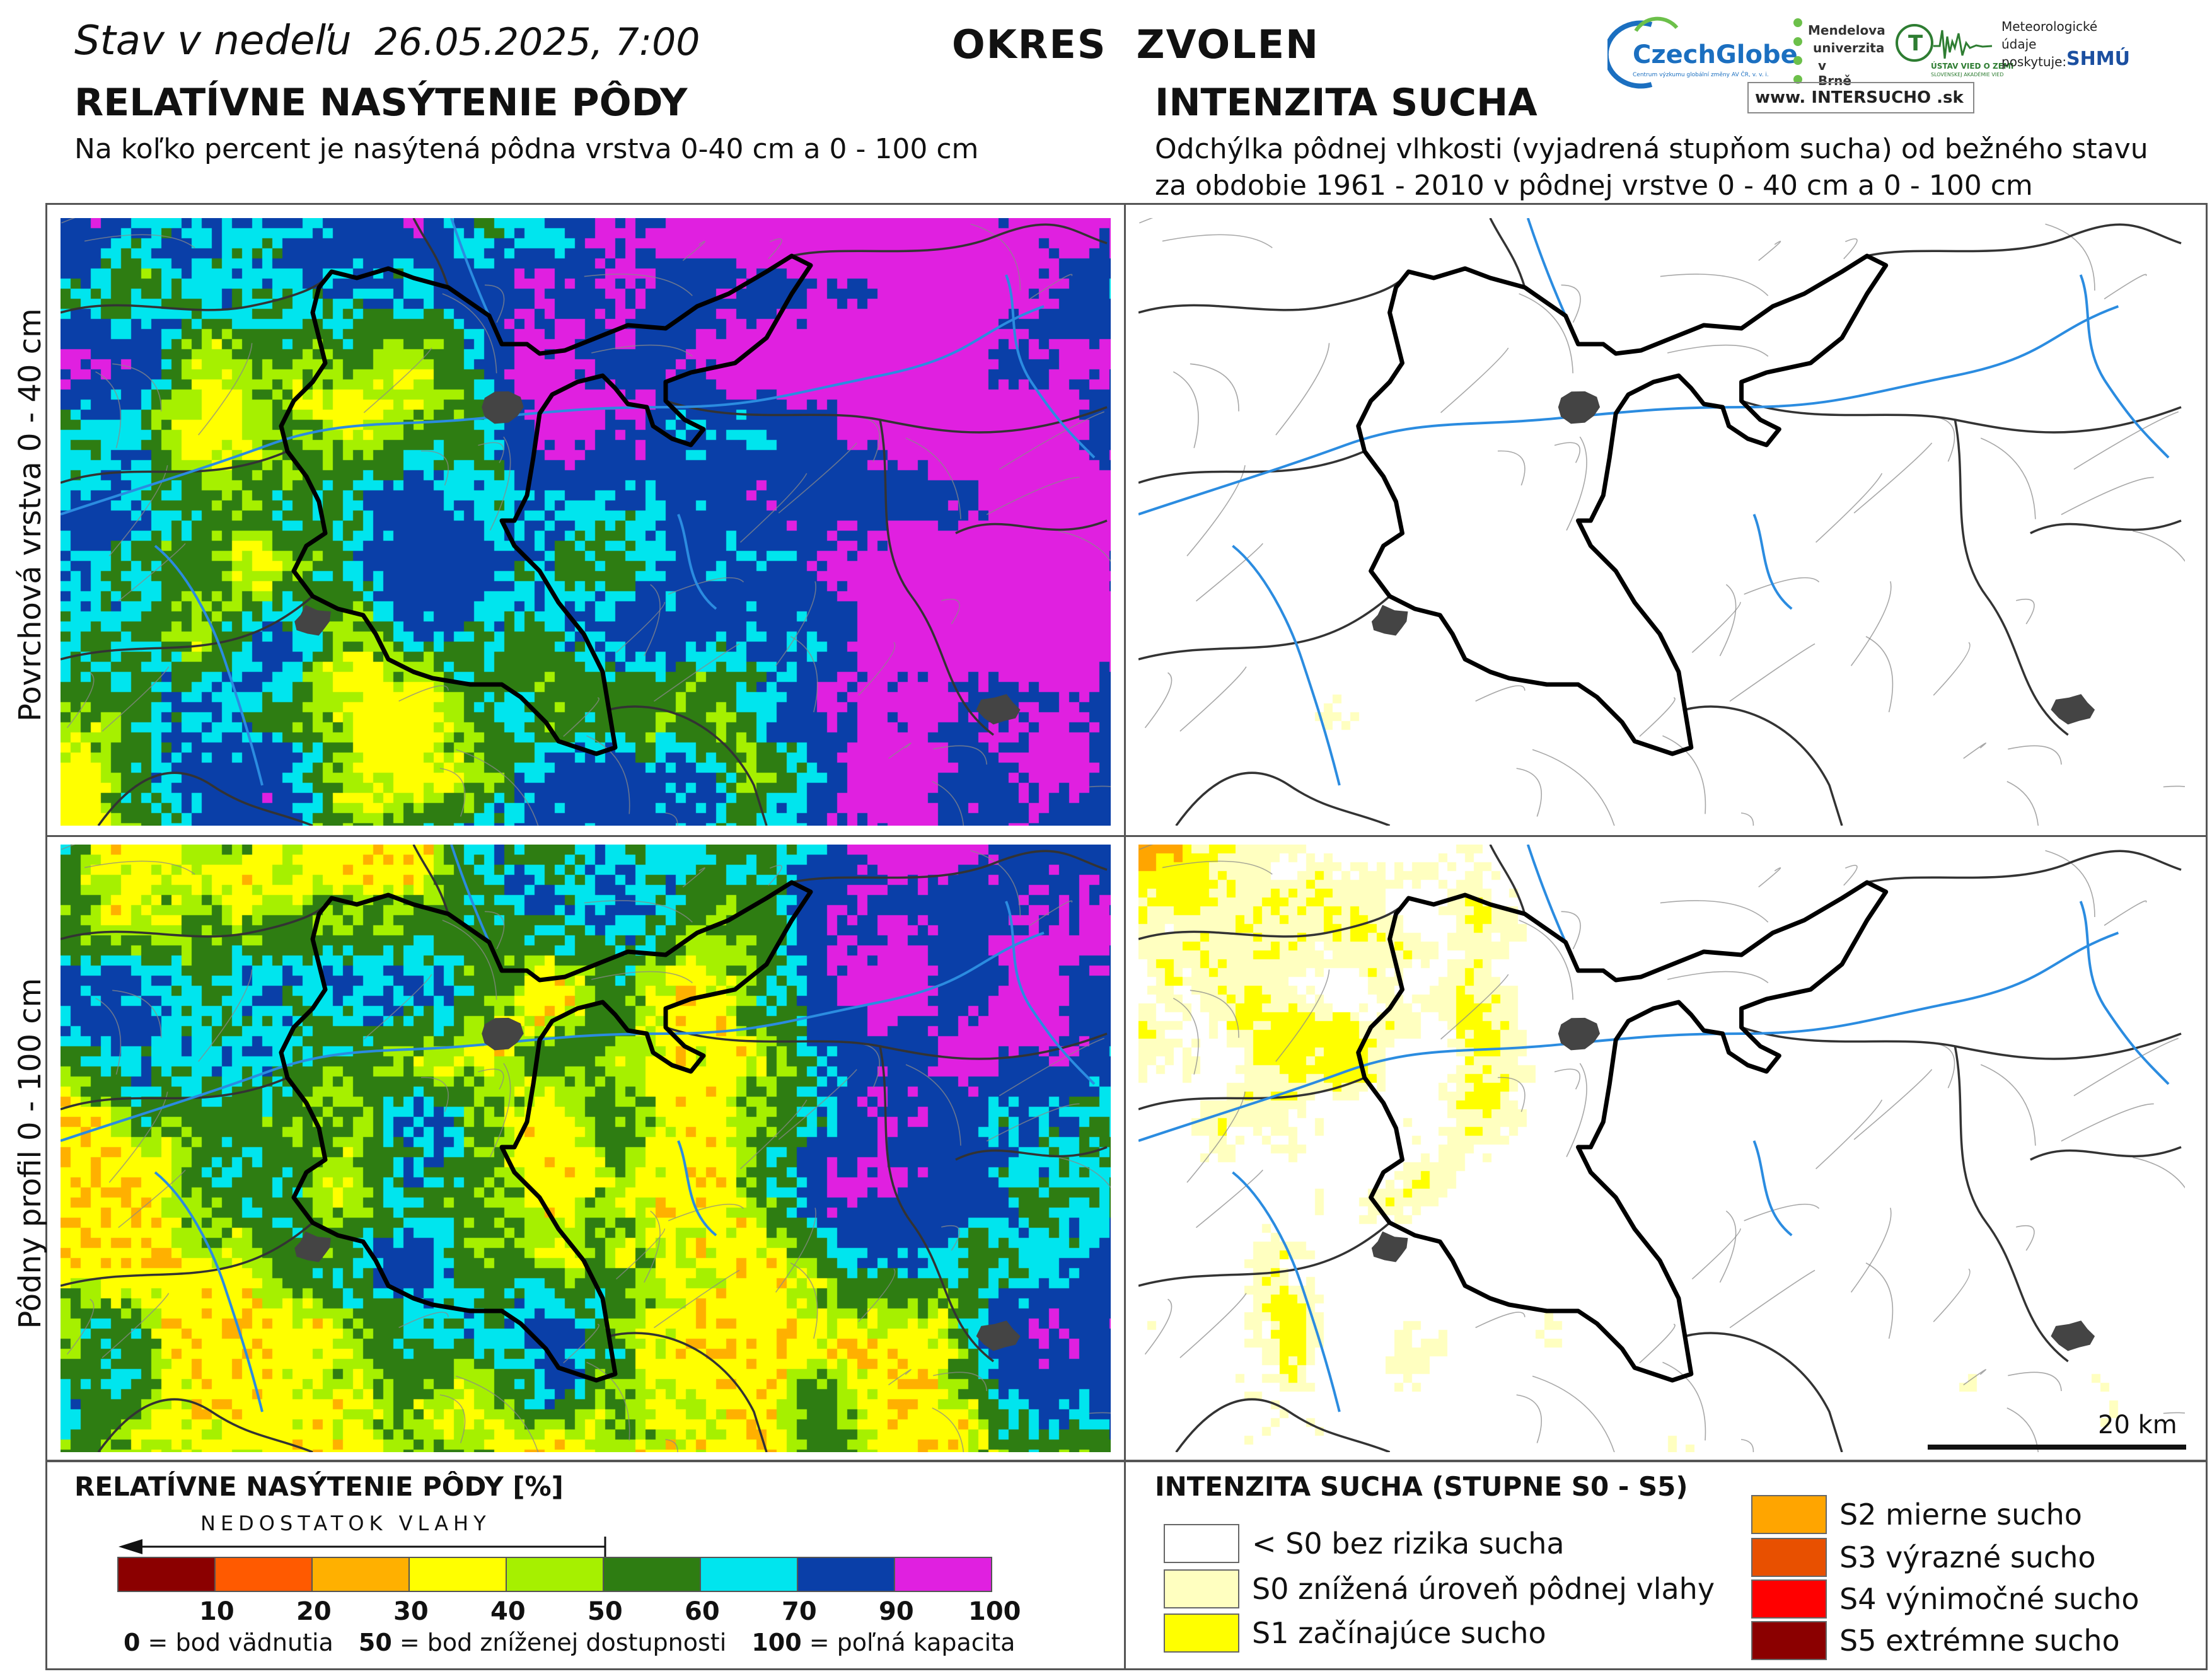 This screenshot has height=1674, width=2212. Describe the element at coordinates (217, 1611) in the screenshot. I see `scale-tick-label: 10` at that location.